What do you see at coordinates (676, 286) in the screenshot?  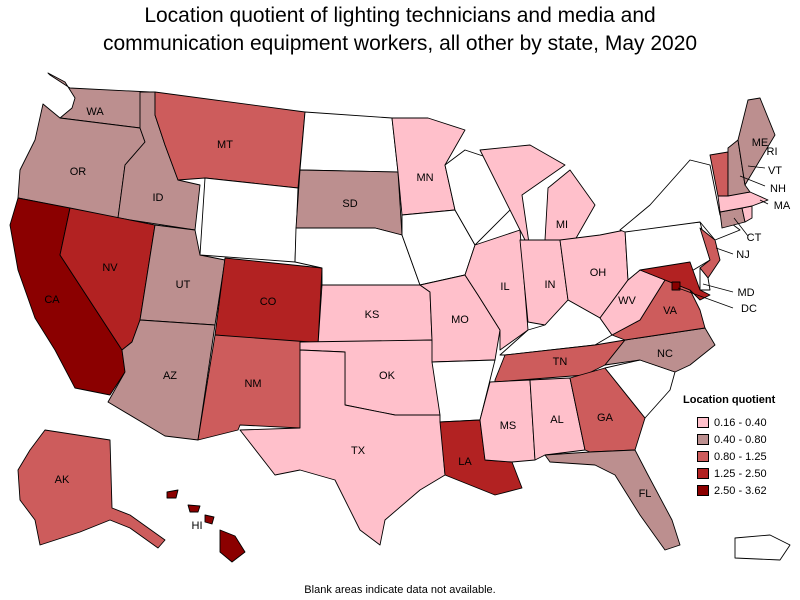 I see `state-DC` at bounding box center [676, 286].